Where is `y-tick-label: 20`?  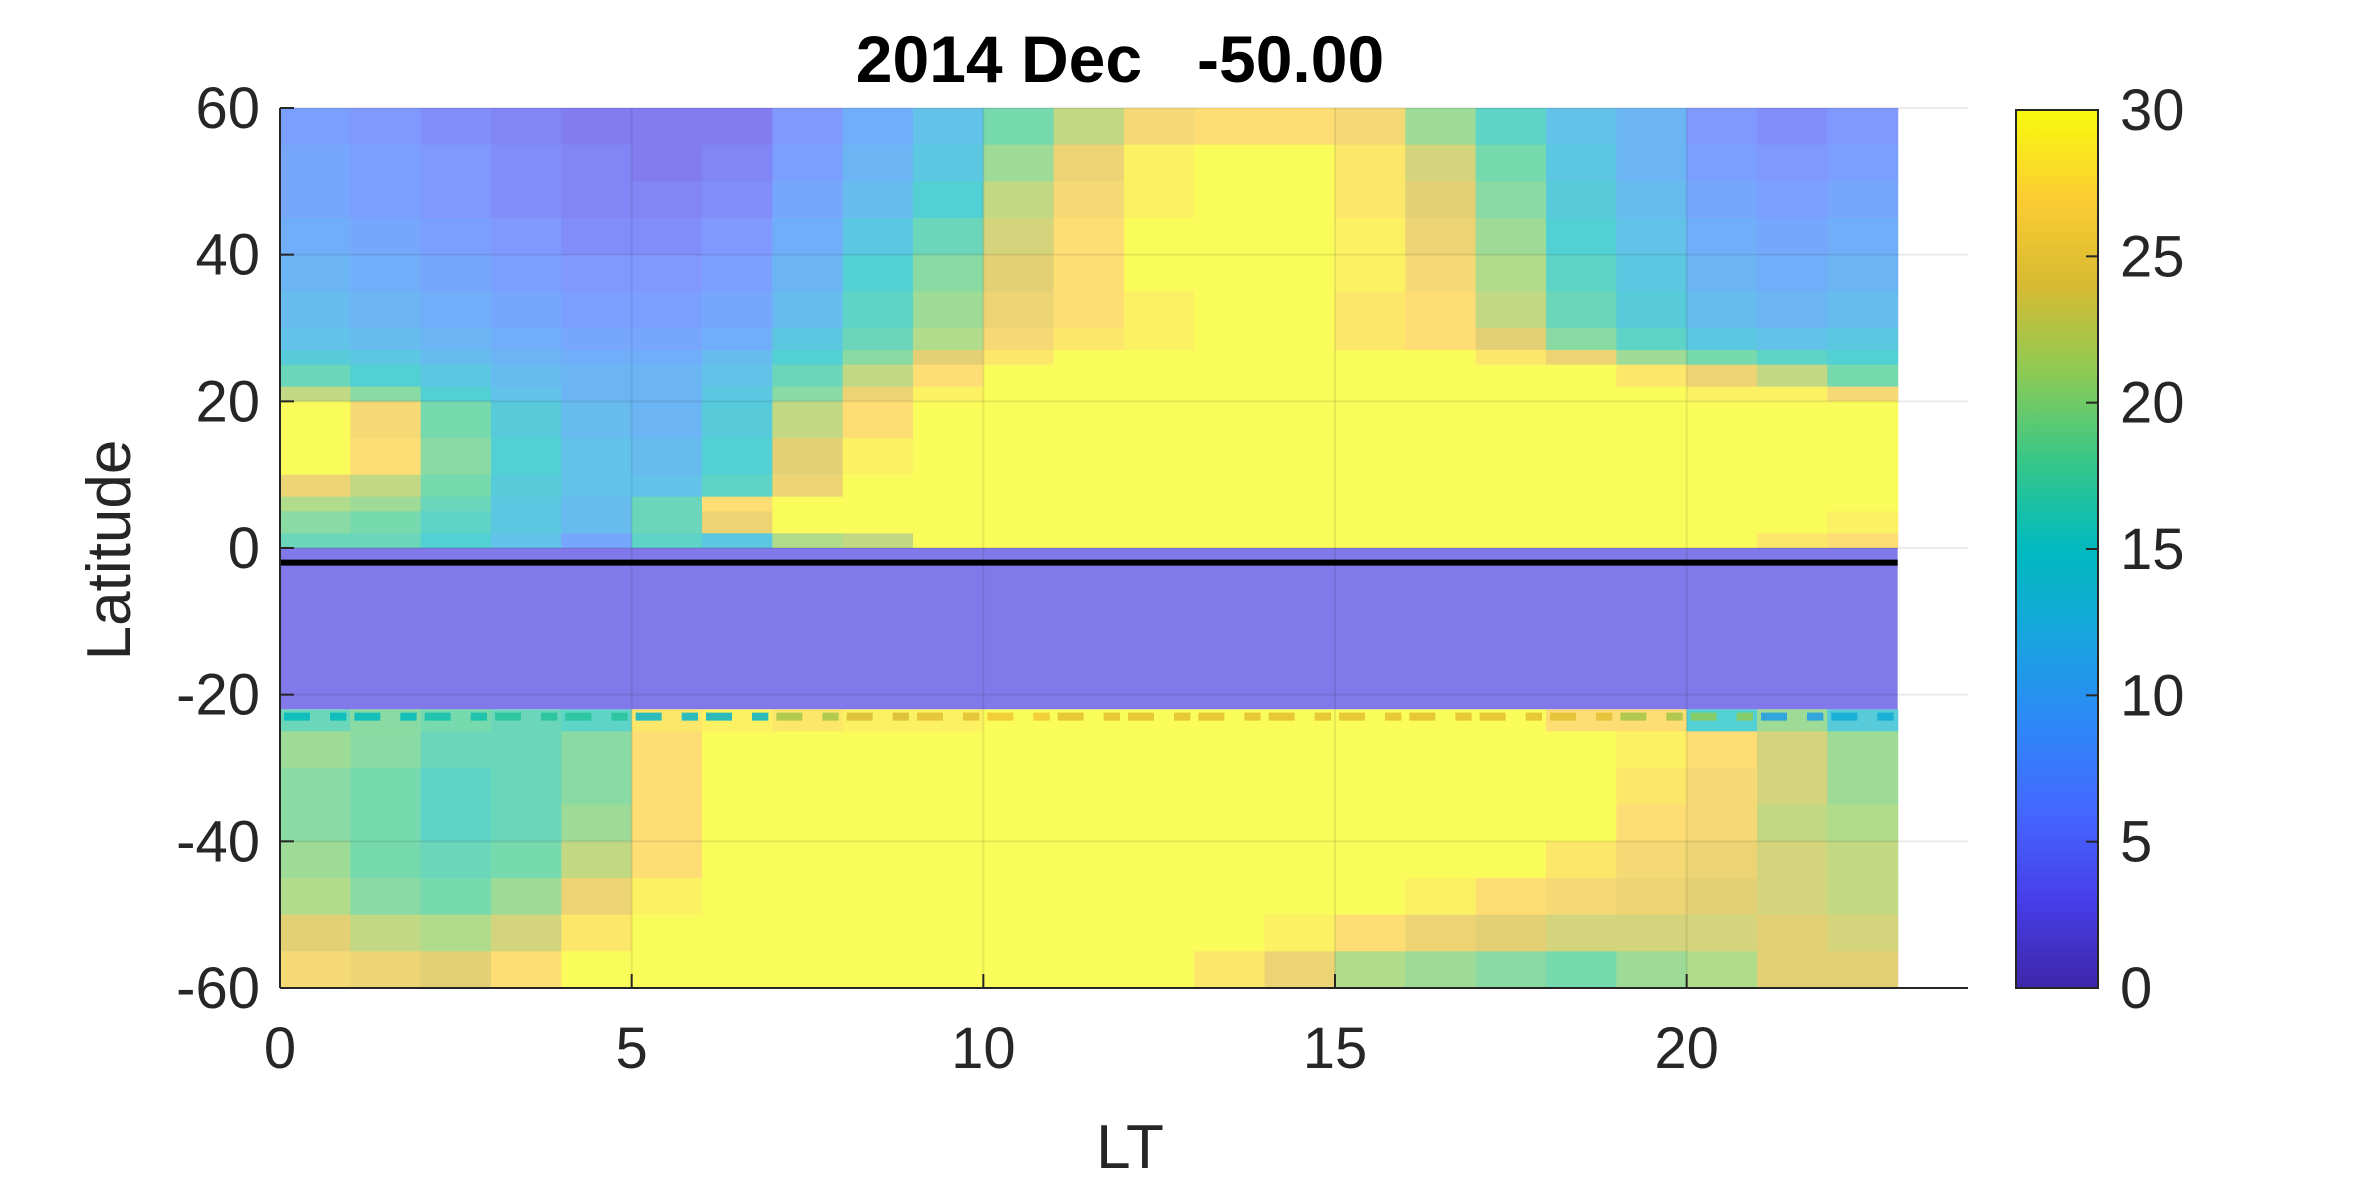
y-tick-label: 20 is located at coordinates (227, 401).